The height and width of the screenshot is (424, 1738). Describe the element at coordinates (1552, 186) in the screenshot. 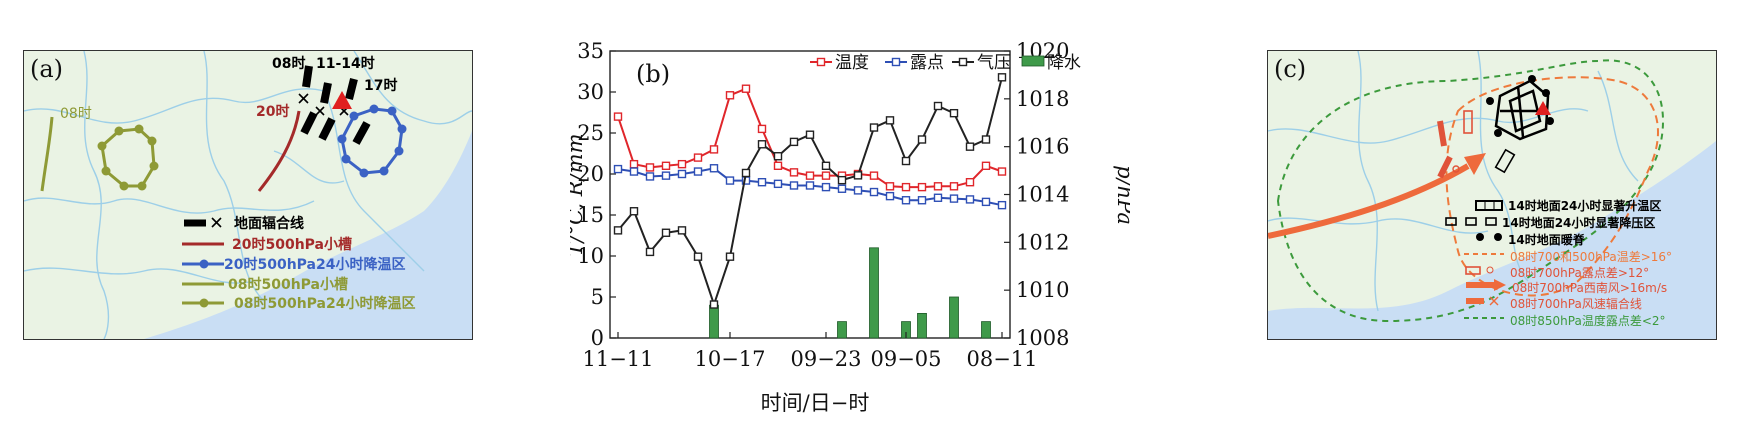

I see `temp-diff-zone` at that location.